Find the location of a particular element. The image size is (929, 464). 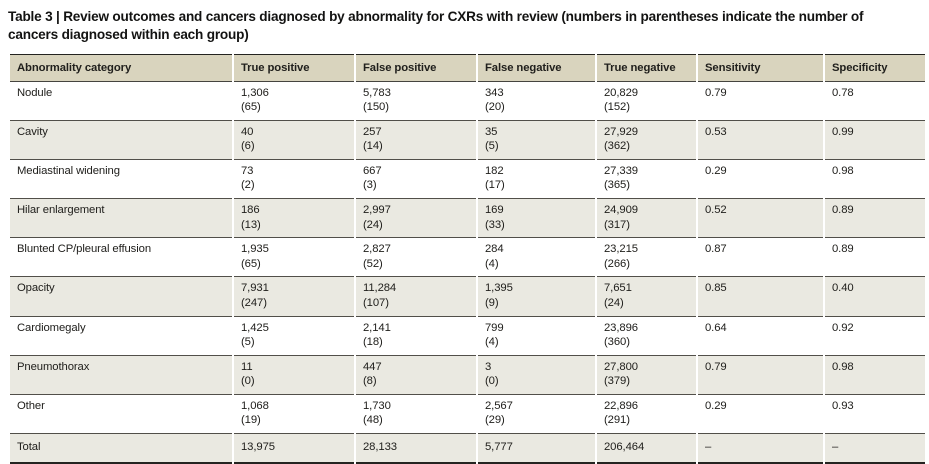

value: 20,829 is located at coordinates (621, 93).